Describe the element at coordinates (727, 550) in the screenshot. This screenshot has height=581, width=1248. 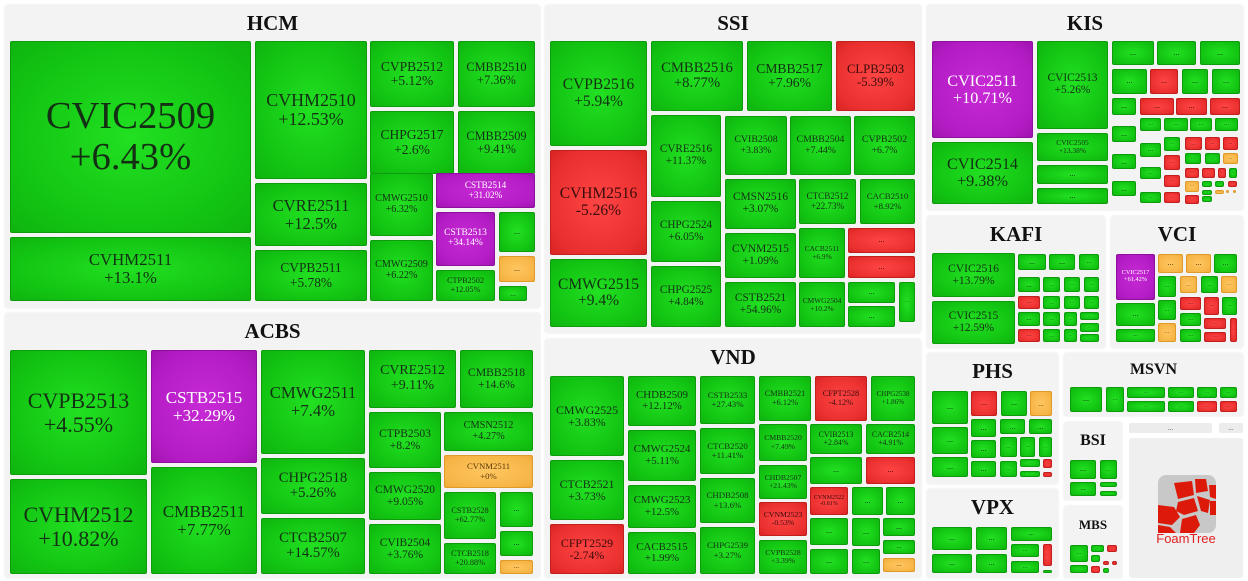
I see `warrant-tile: CHPG2539 +3.27%` at that location.